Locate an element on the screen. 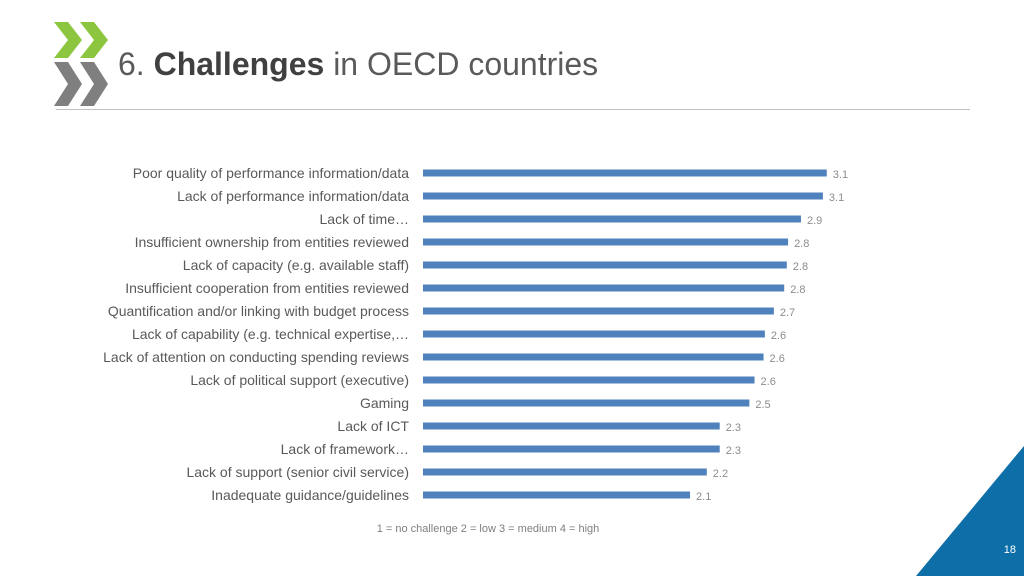 This screenshot has height=576, width=1024. data-label: 2.5 is located at coordinates (762, 405).